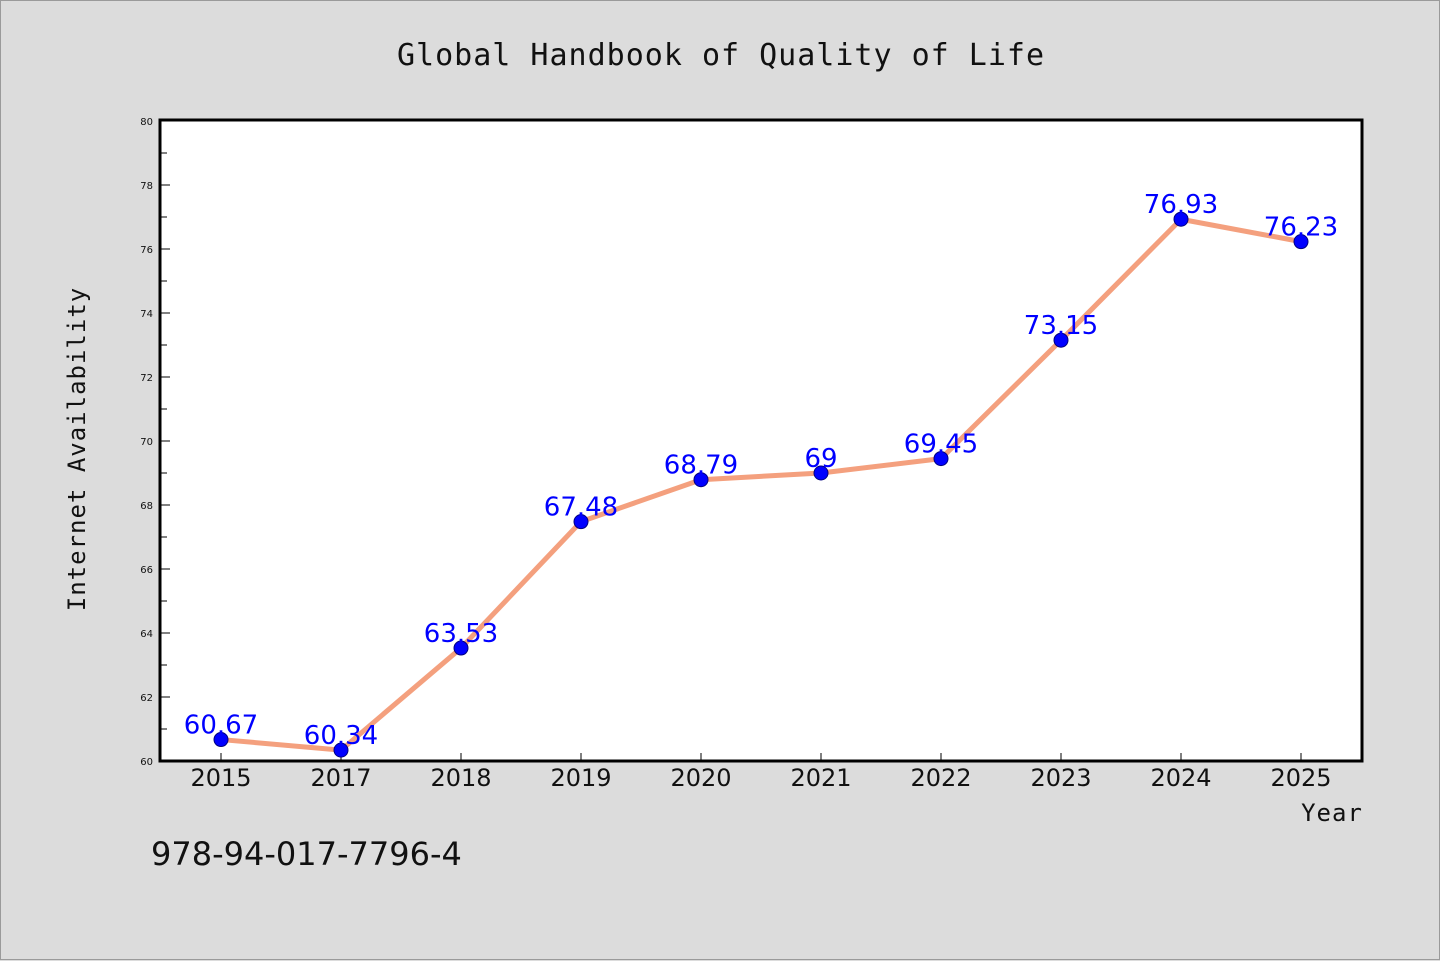 The height and width of the screenshot is (961, 1440). I want to click on x-tick-label: 2019, so click(580, 778).